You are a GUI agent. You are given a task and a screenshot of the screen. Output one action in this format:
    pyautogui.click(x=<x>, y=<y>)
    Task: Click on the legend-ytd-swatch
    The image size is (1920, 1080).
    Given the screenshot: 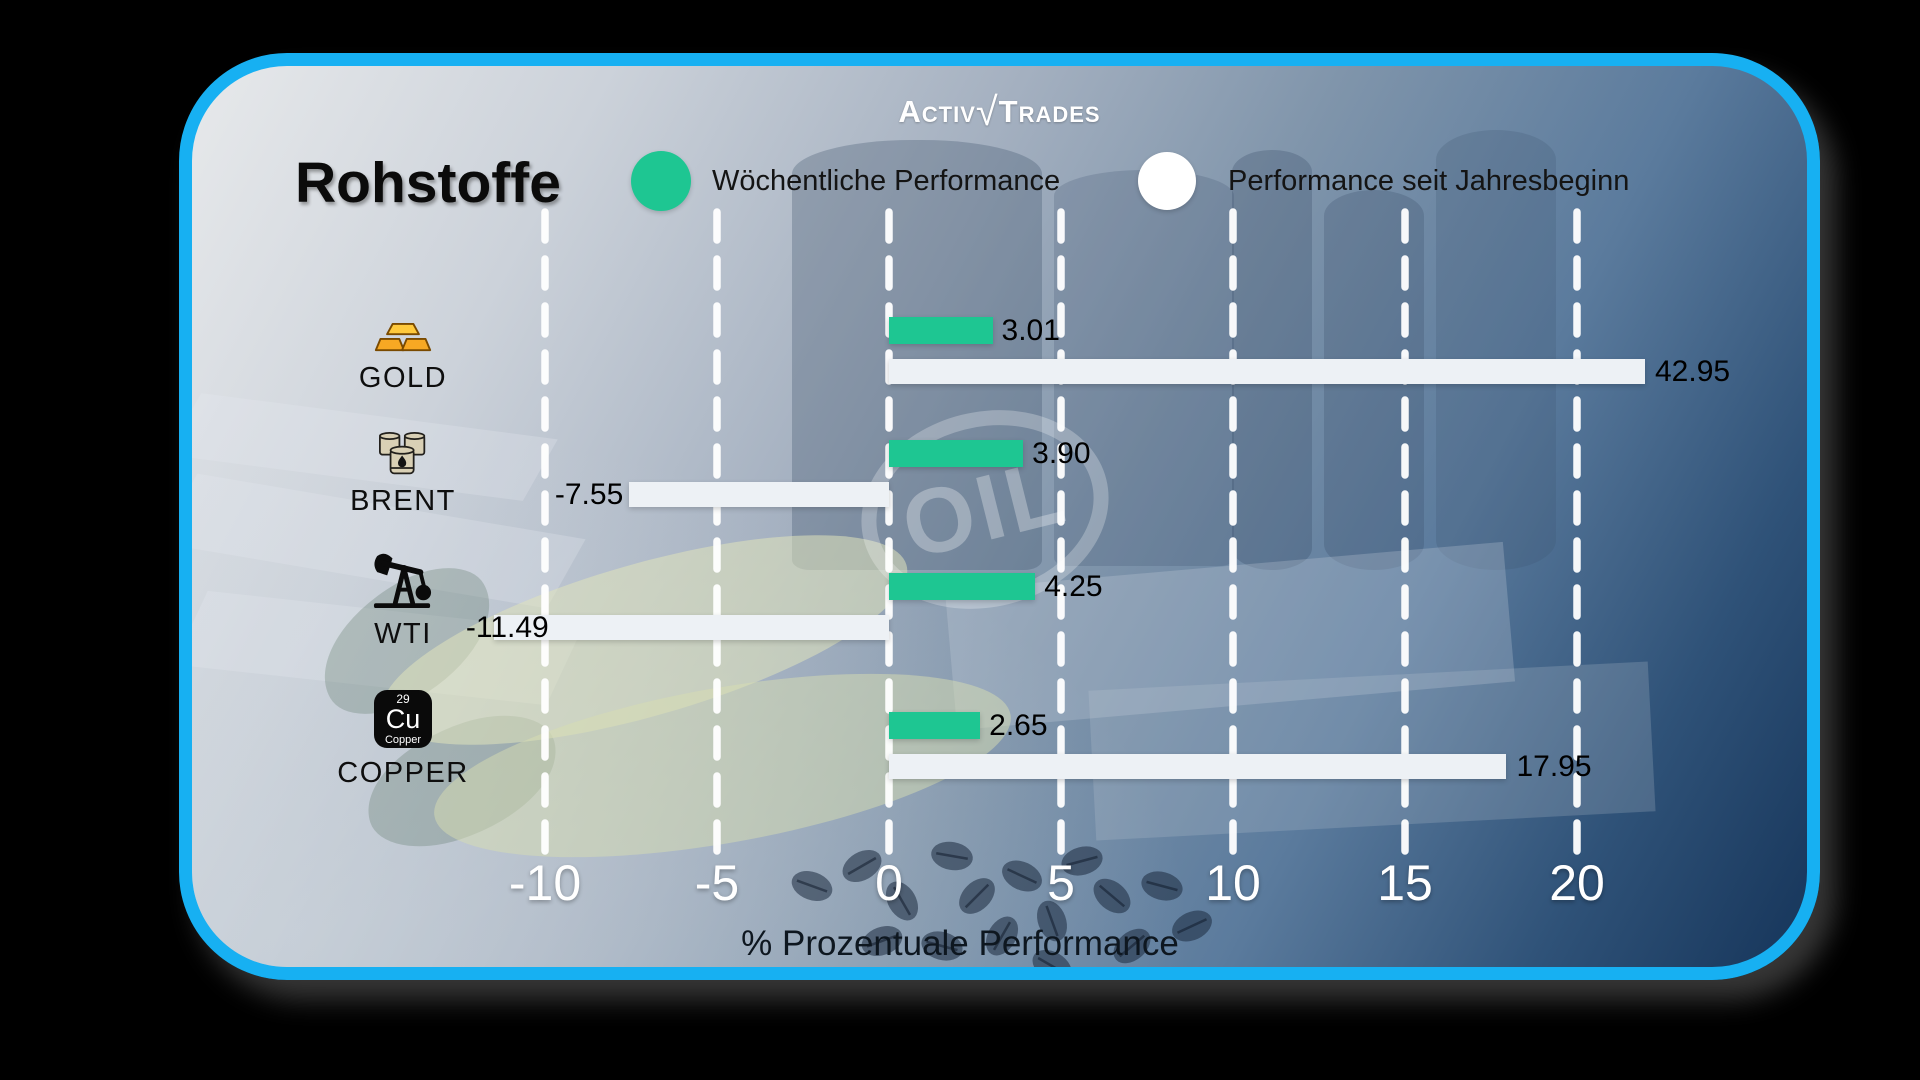 What is the action you would take?
    pyautogui.click(x=1167, y=181)
    